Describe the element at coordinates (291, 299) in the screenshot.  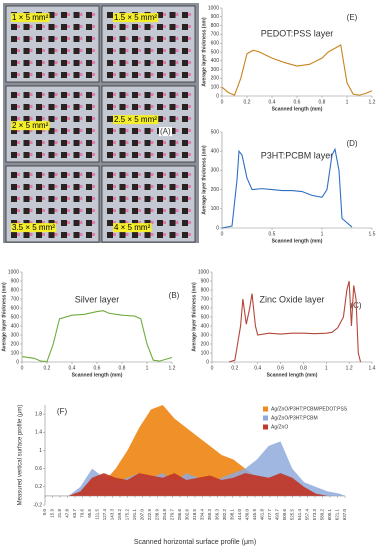
I see `chart-title: Zinc Oxide layer` at that location.